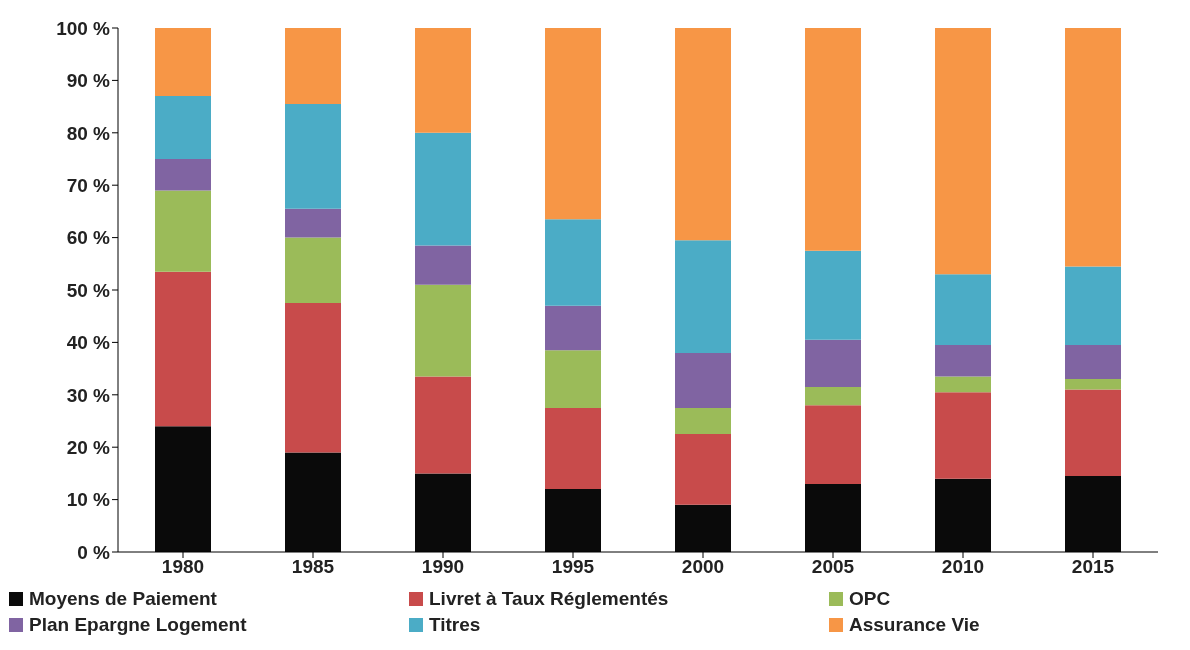 This screenshot has height=650, width=1190. Describe the element at coordinates (1093, 567) in the screenshot. I see `x-tick-label: 2015` at that location.